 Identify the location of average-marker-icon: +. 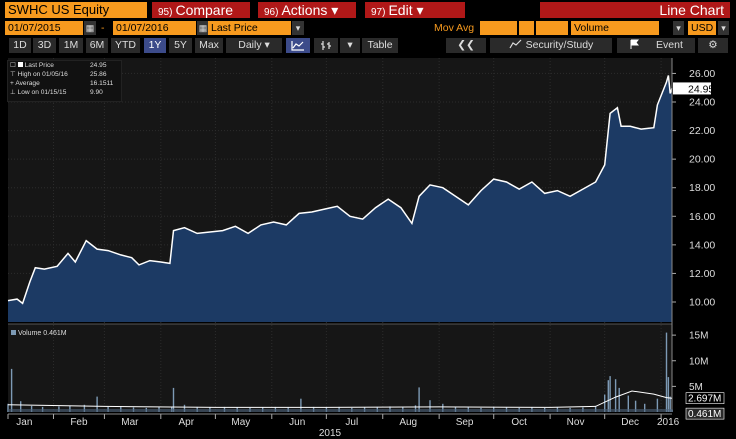
(12, 83).